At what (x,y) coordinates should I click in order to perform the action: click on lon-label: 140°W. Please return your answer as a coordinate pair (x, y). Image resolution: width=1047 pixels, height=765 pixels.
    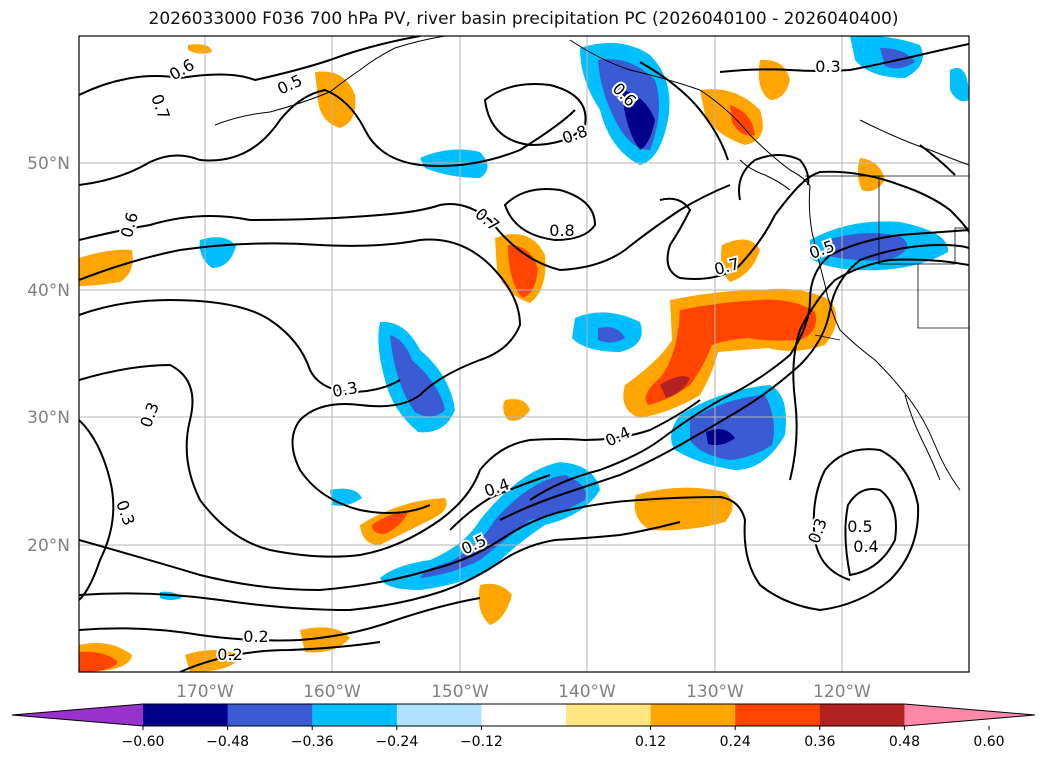
    Looking at the image, I should click on (587, 692).